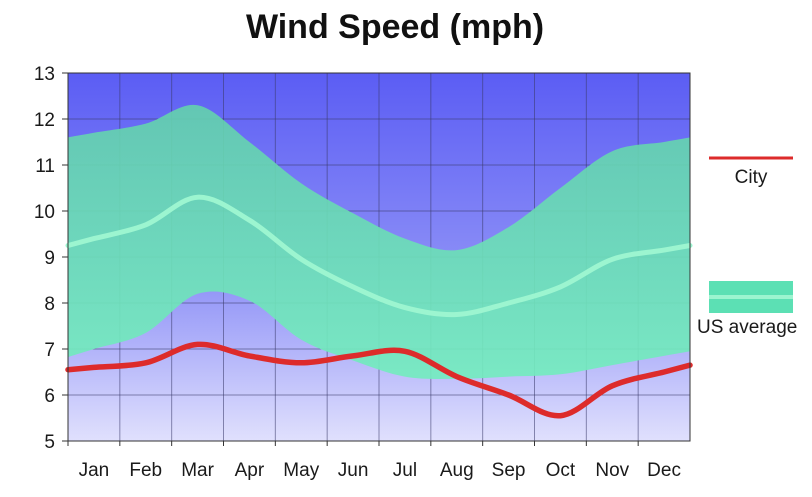 Image resolution: width=812 pixels, height=497 pixels. I want to click on legend-us-average-label: US average, so click(747, 327).